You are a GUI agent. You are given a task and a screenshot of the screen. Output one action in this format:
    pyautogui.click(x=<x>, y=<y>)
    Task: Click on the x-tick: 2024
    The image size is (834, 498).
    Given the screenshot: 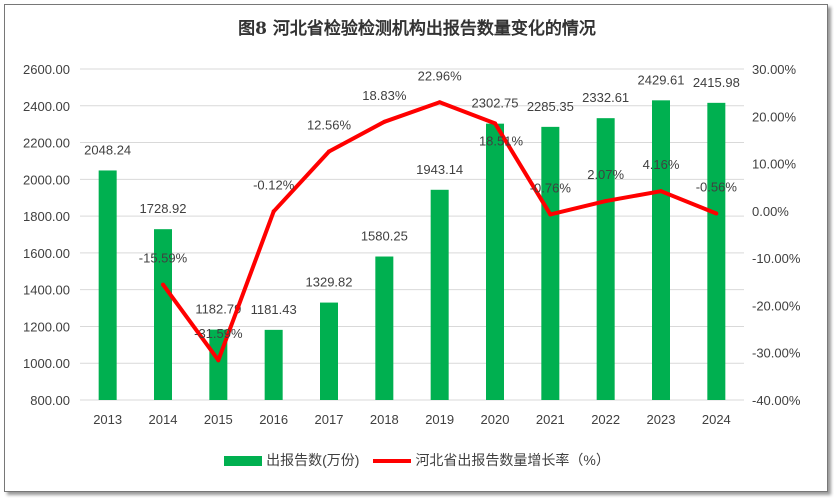 What is the action you would take?
    pyautogui.click(x=716, y=419)
    